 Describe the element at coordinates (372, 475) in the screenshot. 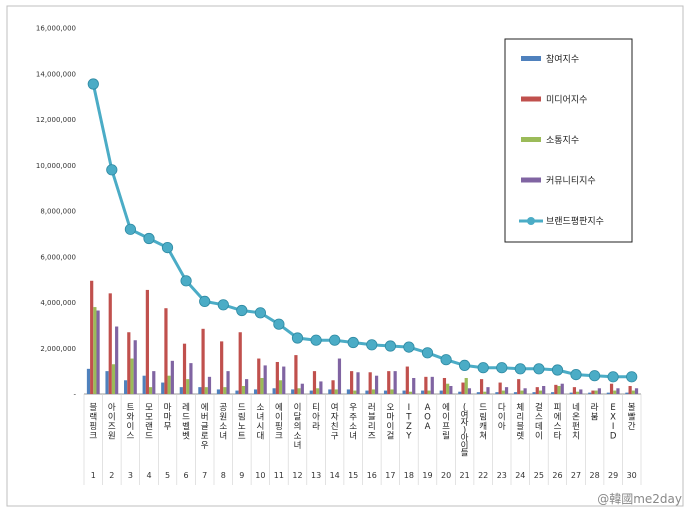

I see `x-index-label: 16` at that location.